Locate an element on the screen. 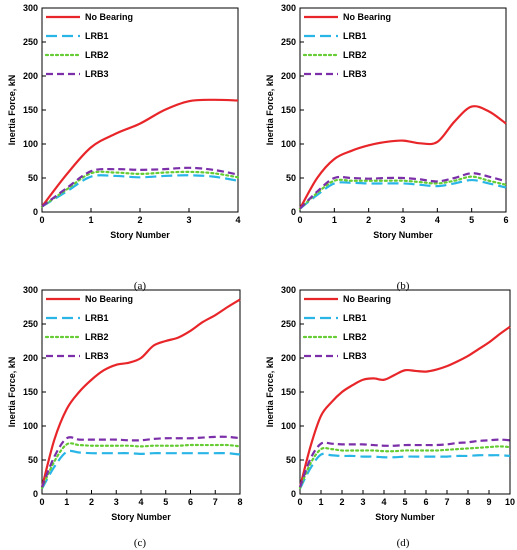  plot-frame-a is located at coordinates (140, 110).